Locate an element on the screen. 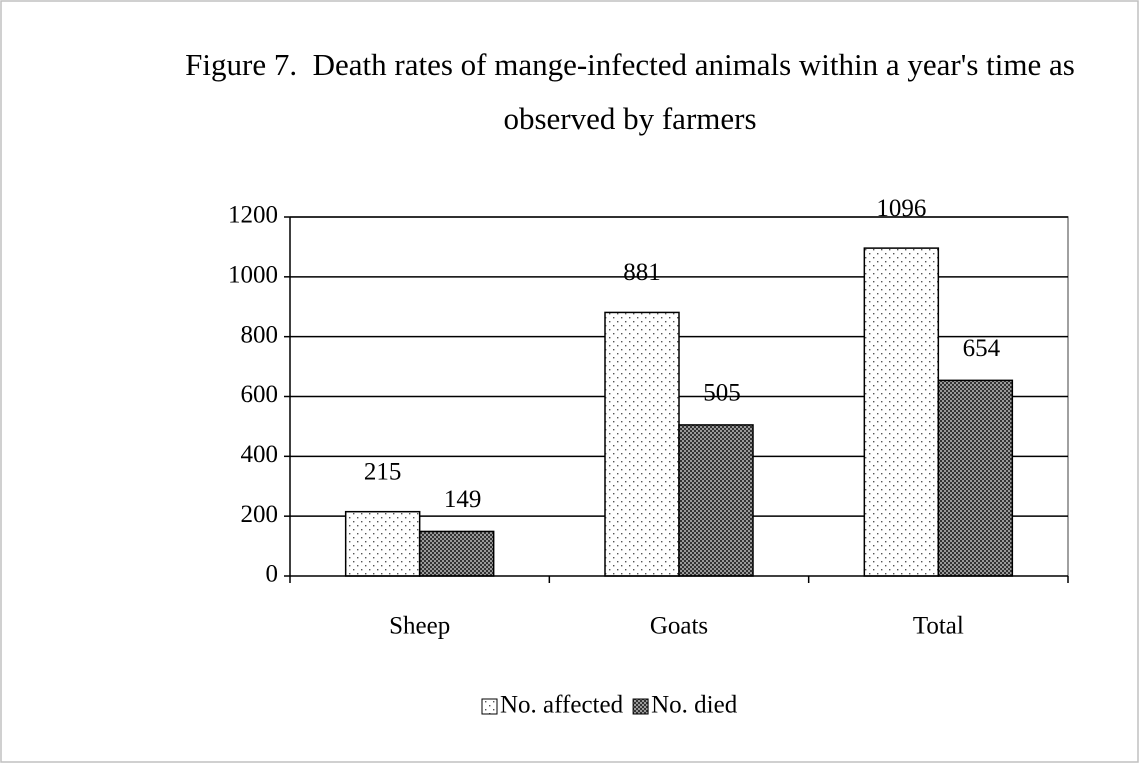  y-tick-label: 0 is located at coordinates (272, 574).